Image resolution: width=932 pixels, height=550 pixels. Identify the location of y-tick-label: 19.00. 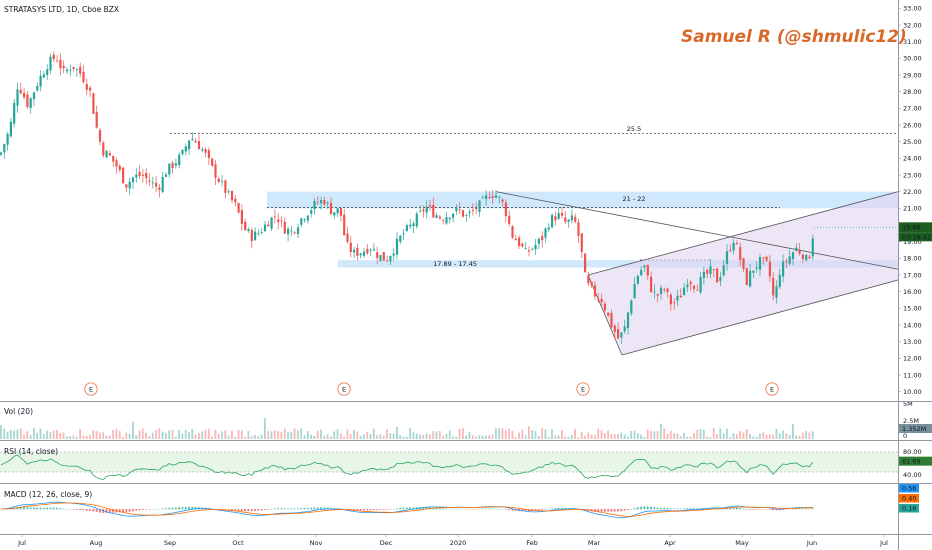
(912, 242).